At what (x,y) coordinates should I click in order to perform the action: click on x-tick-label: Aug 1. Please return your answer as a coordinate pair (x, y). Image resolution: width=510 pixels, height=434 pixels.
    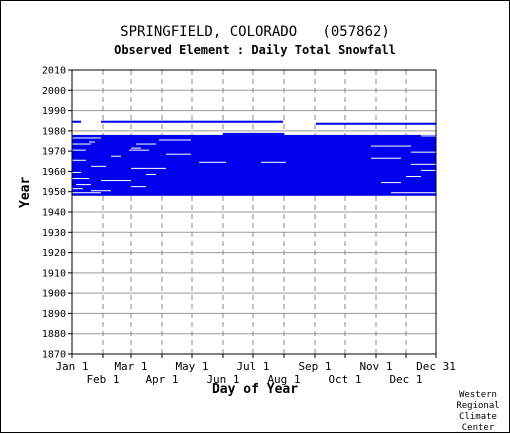
    Looking at the image, I should click on (283, 379).